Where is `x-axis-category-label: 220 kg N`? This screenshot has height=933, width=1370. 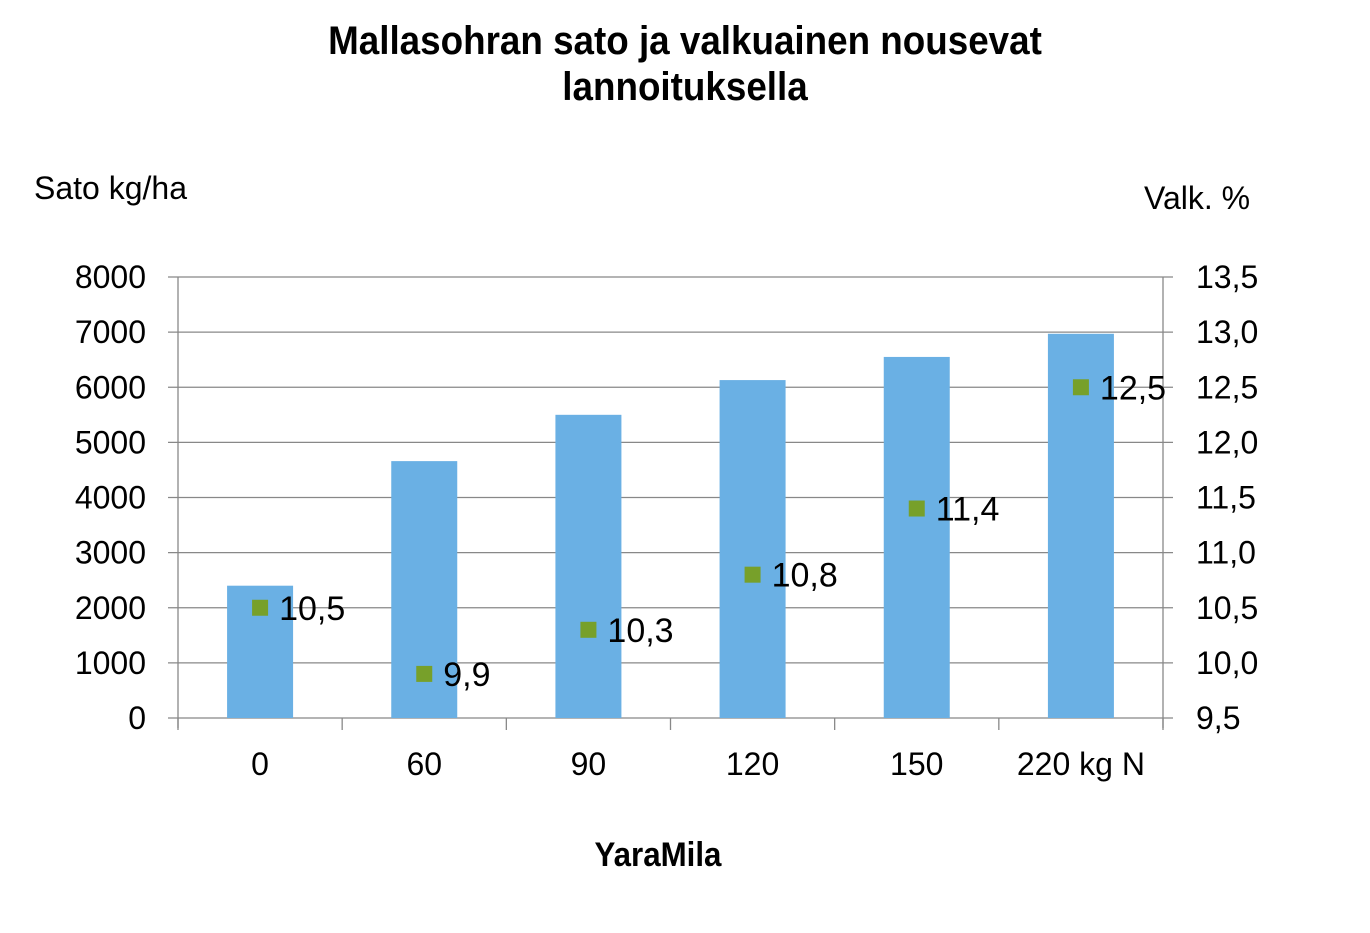 x-axis-category-label: 220 kg N is located at coordinates (1081, 764).